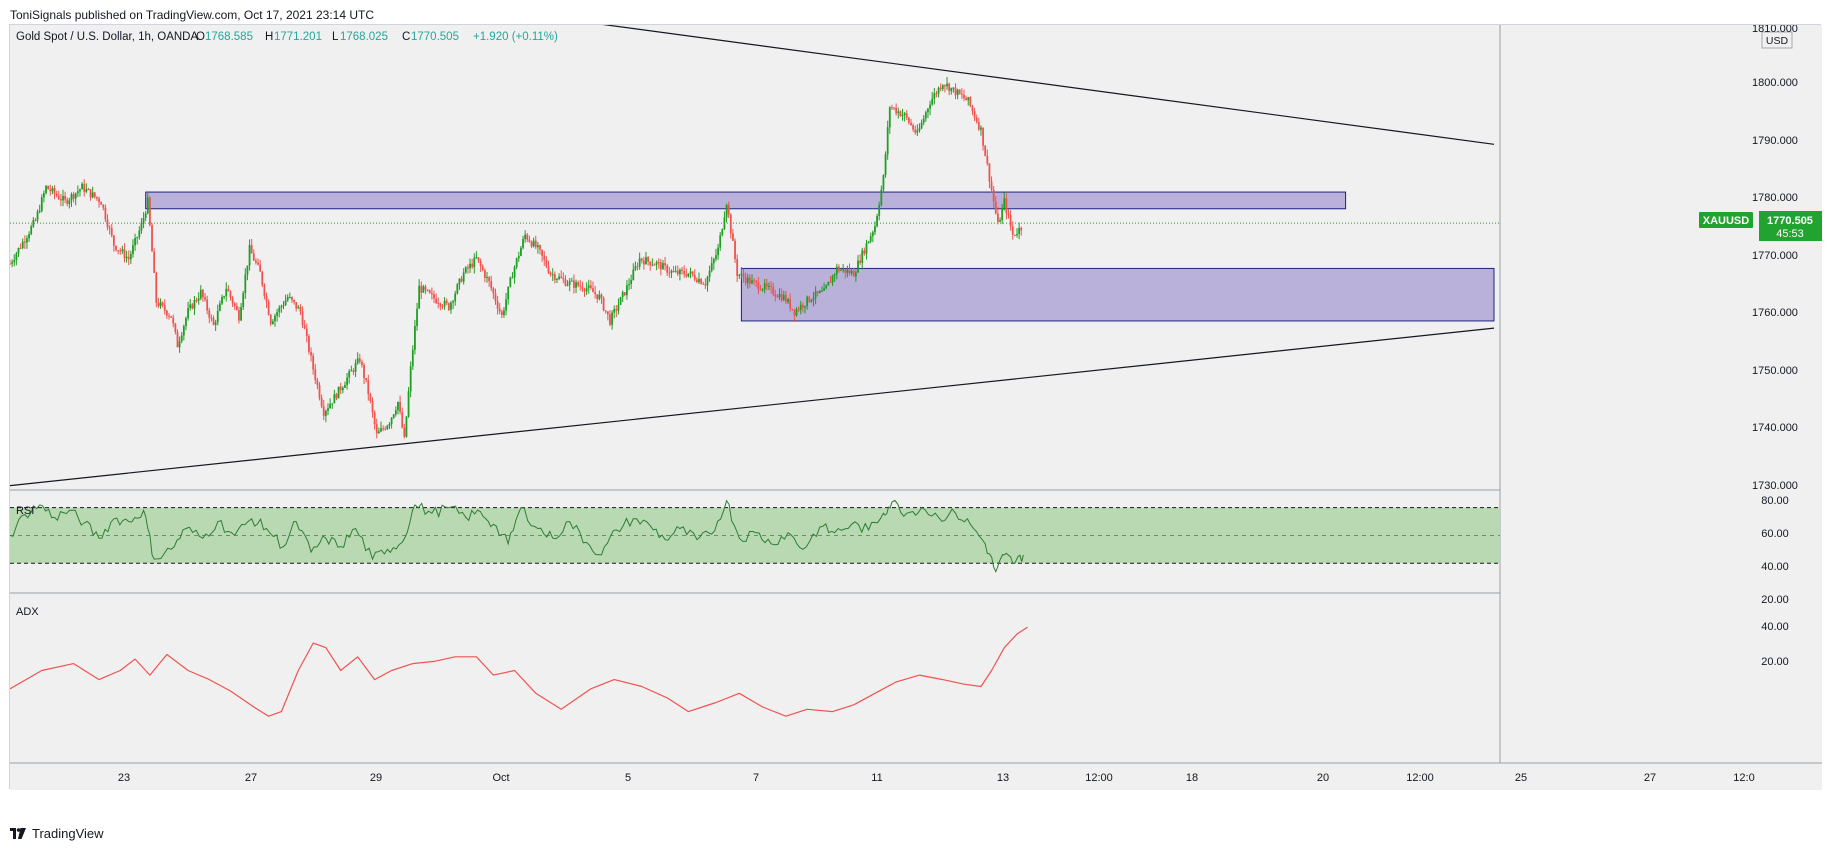  I want to click on tradingview-brand: TradingView, so click(57, 833).